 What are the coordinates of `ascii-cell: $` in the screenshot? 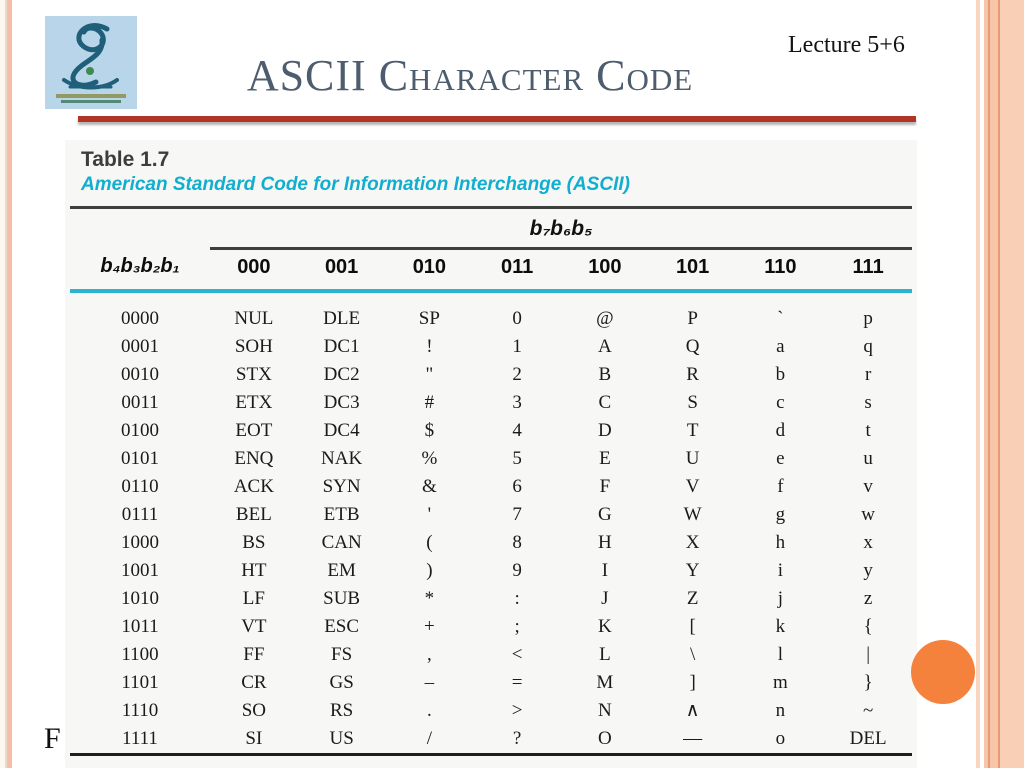 It's located at (429, 430).